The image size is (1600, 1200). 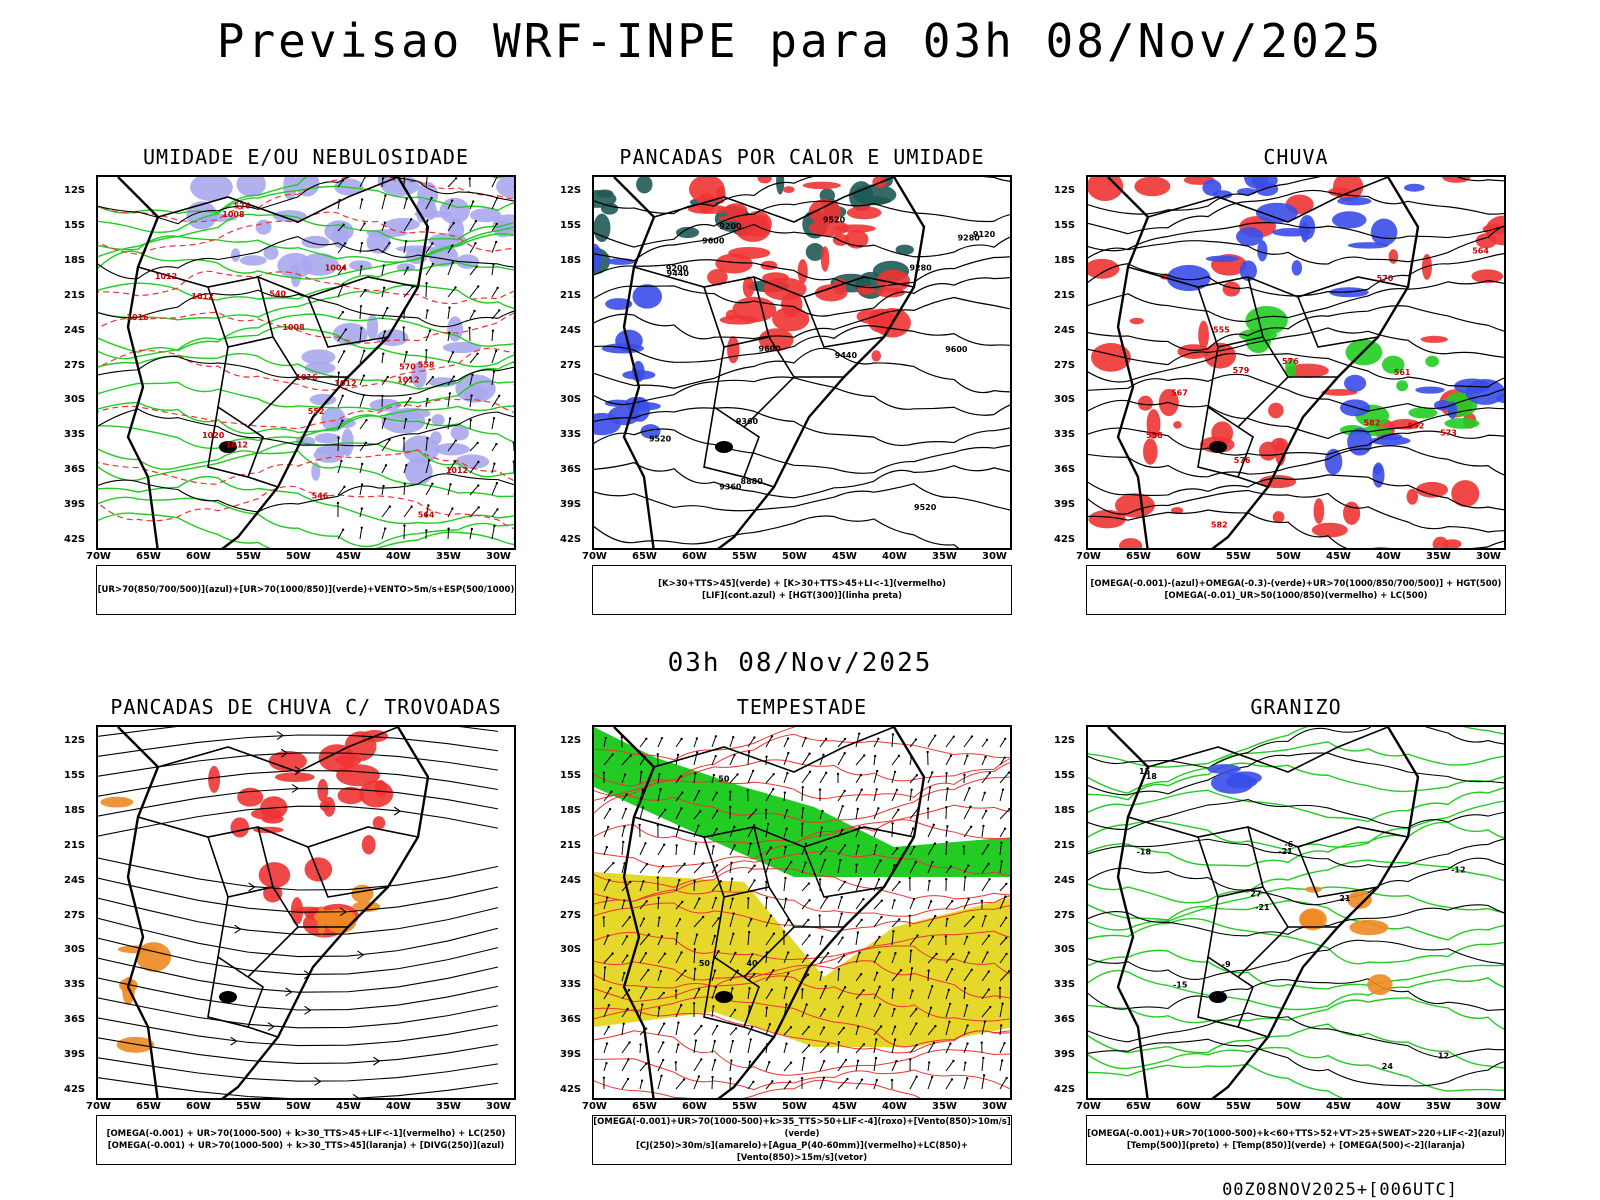 What do you see at coordinates (1345, 898) in the screenshot?
I see `contour-label: 21` at bounding box center [1345, 898].